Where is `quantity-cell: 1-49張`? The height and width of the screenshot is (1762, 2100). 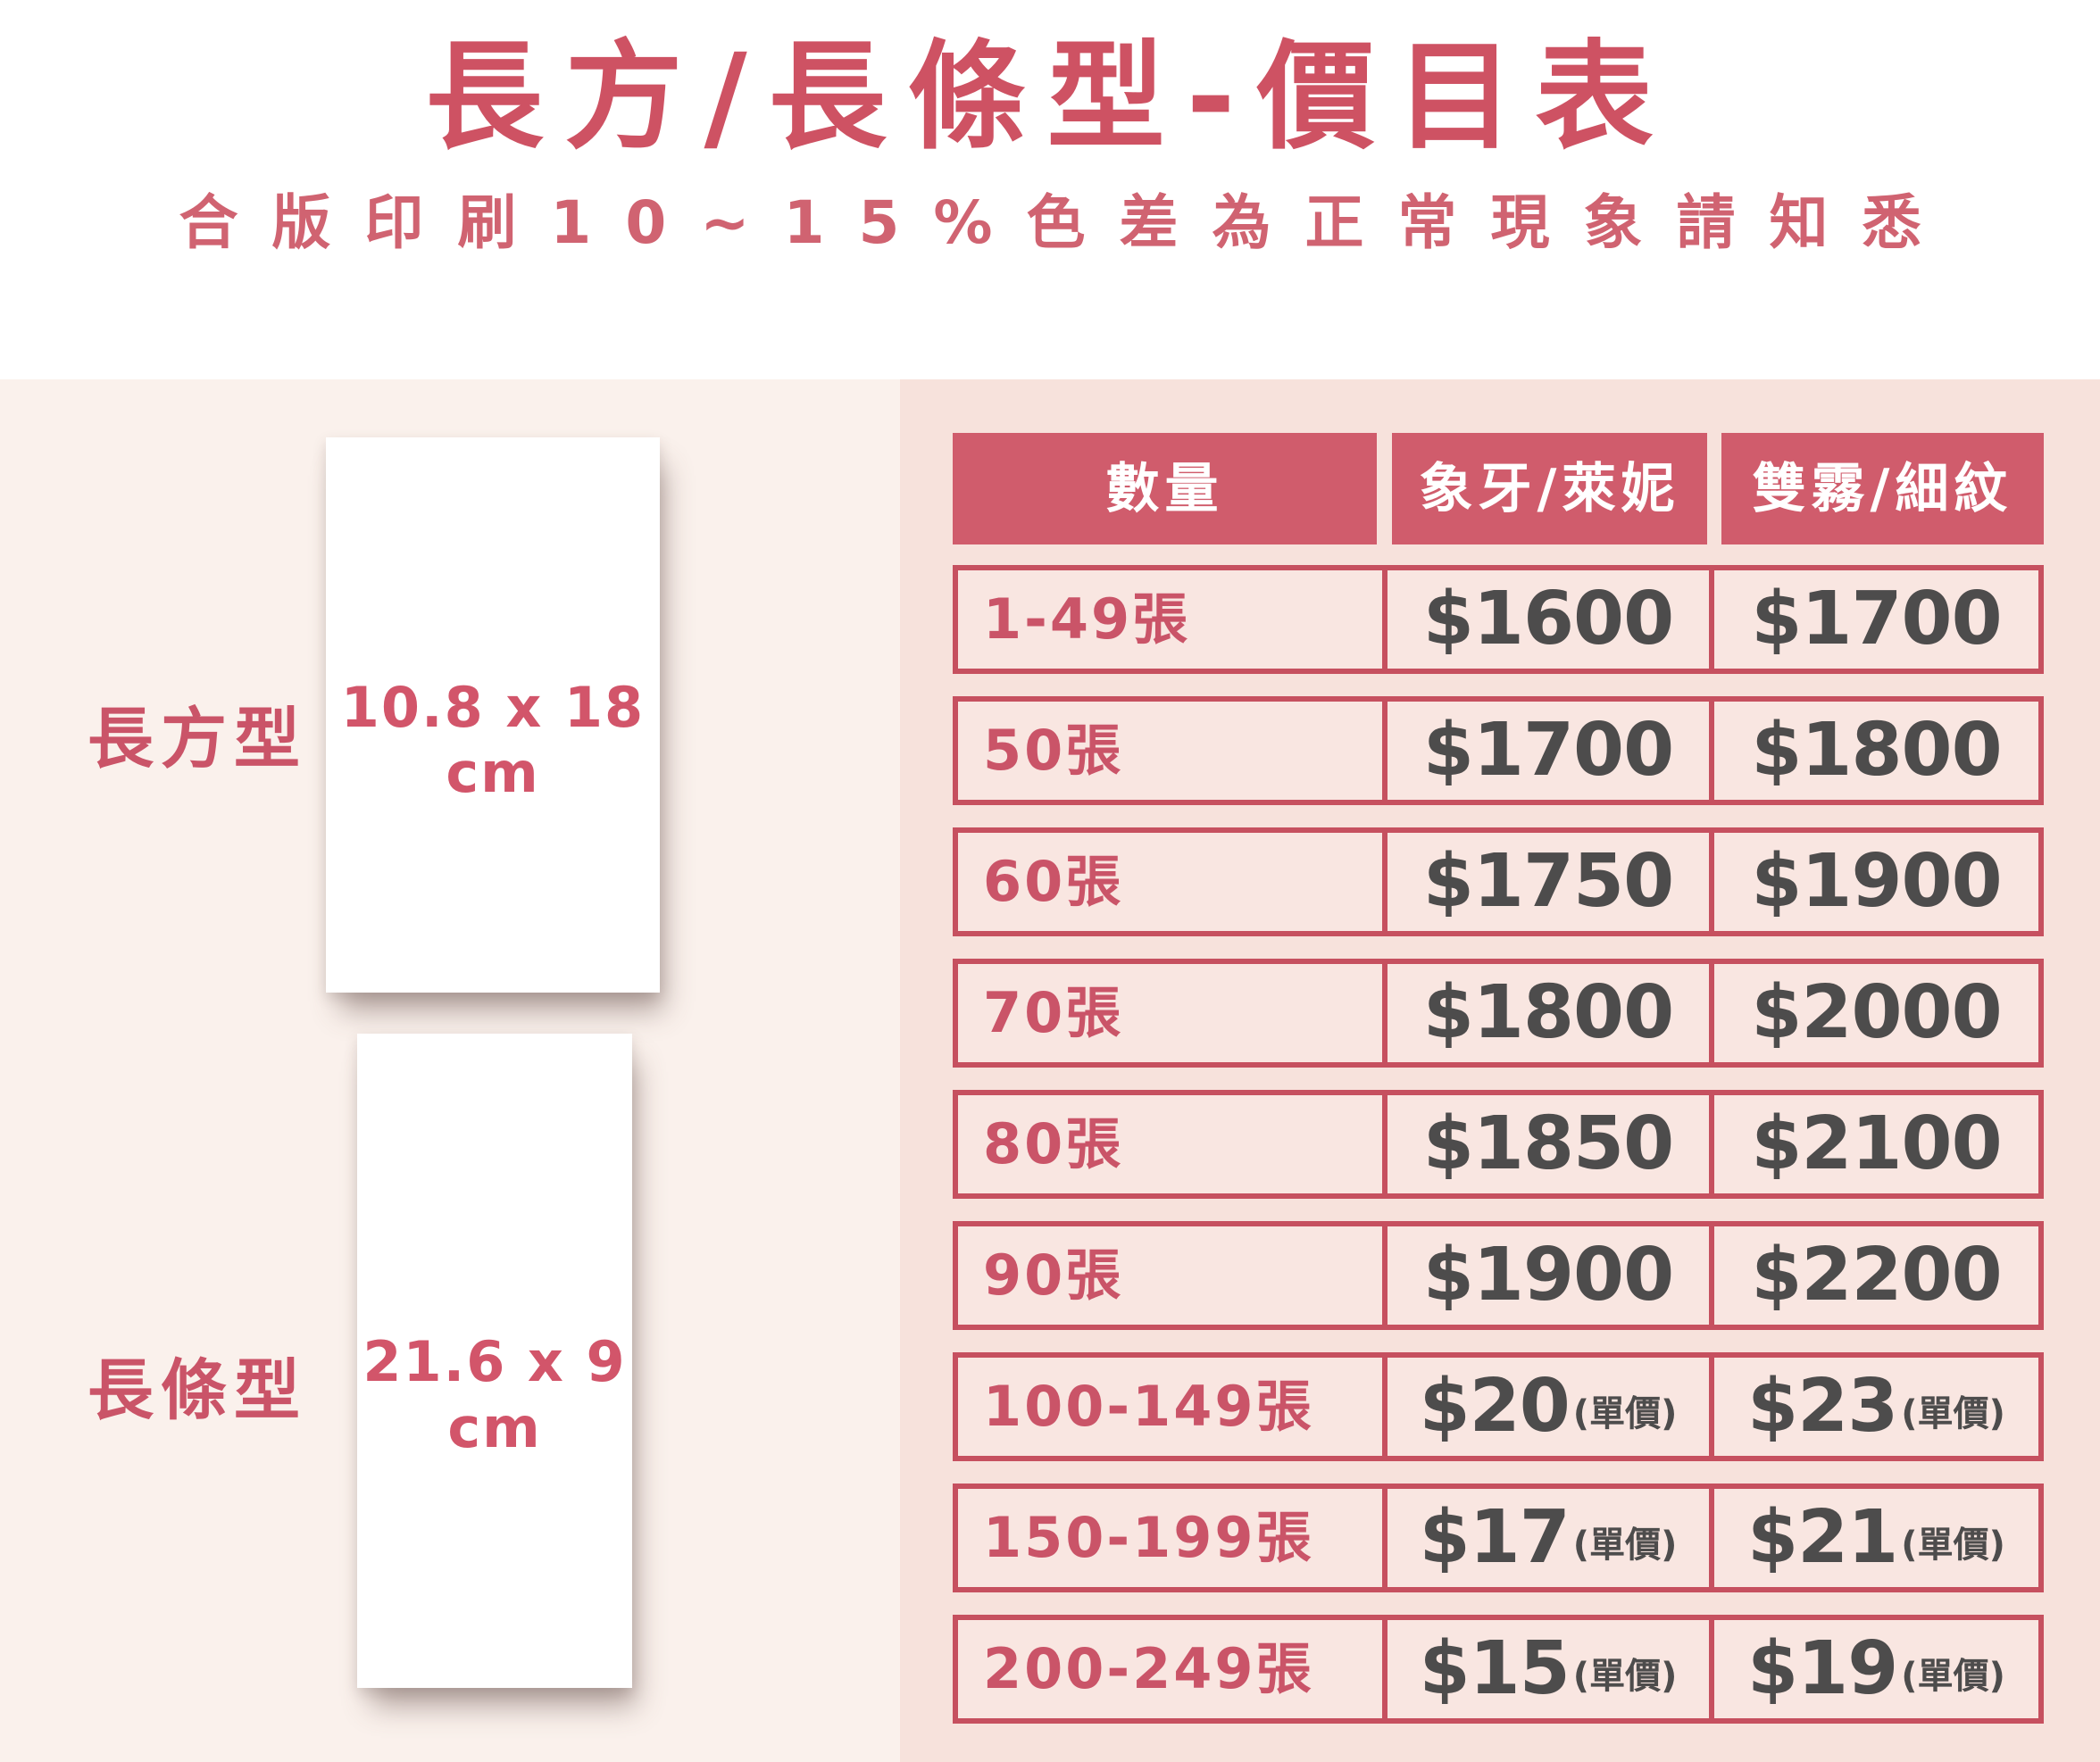
quantity-cell: 1-49張 is located at coordinates (1173, 619).